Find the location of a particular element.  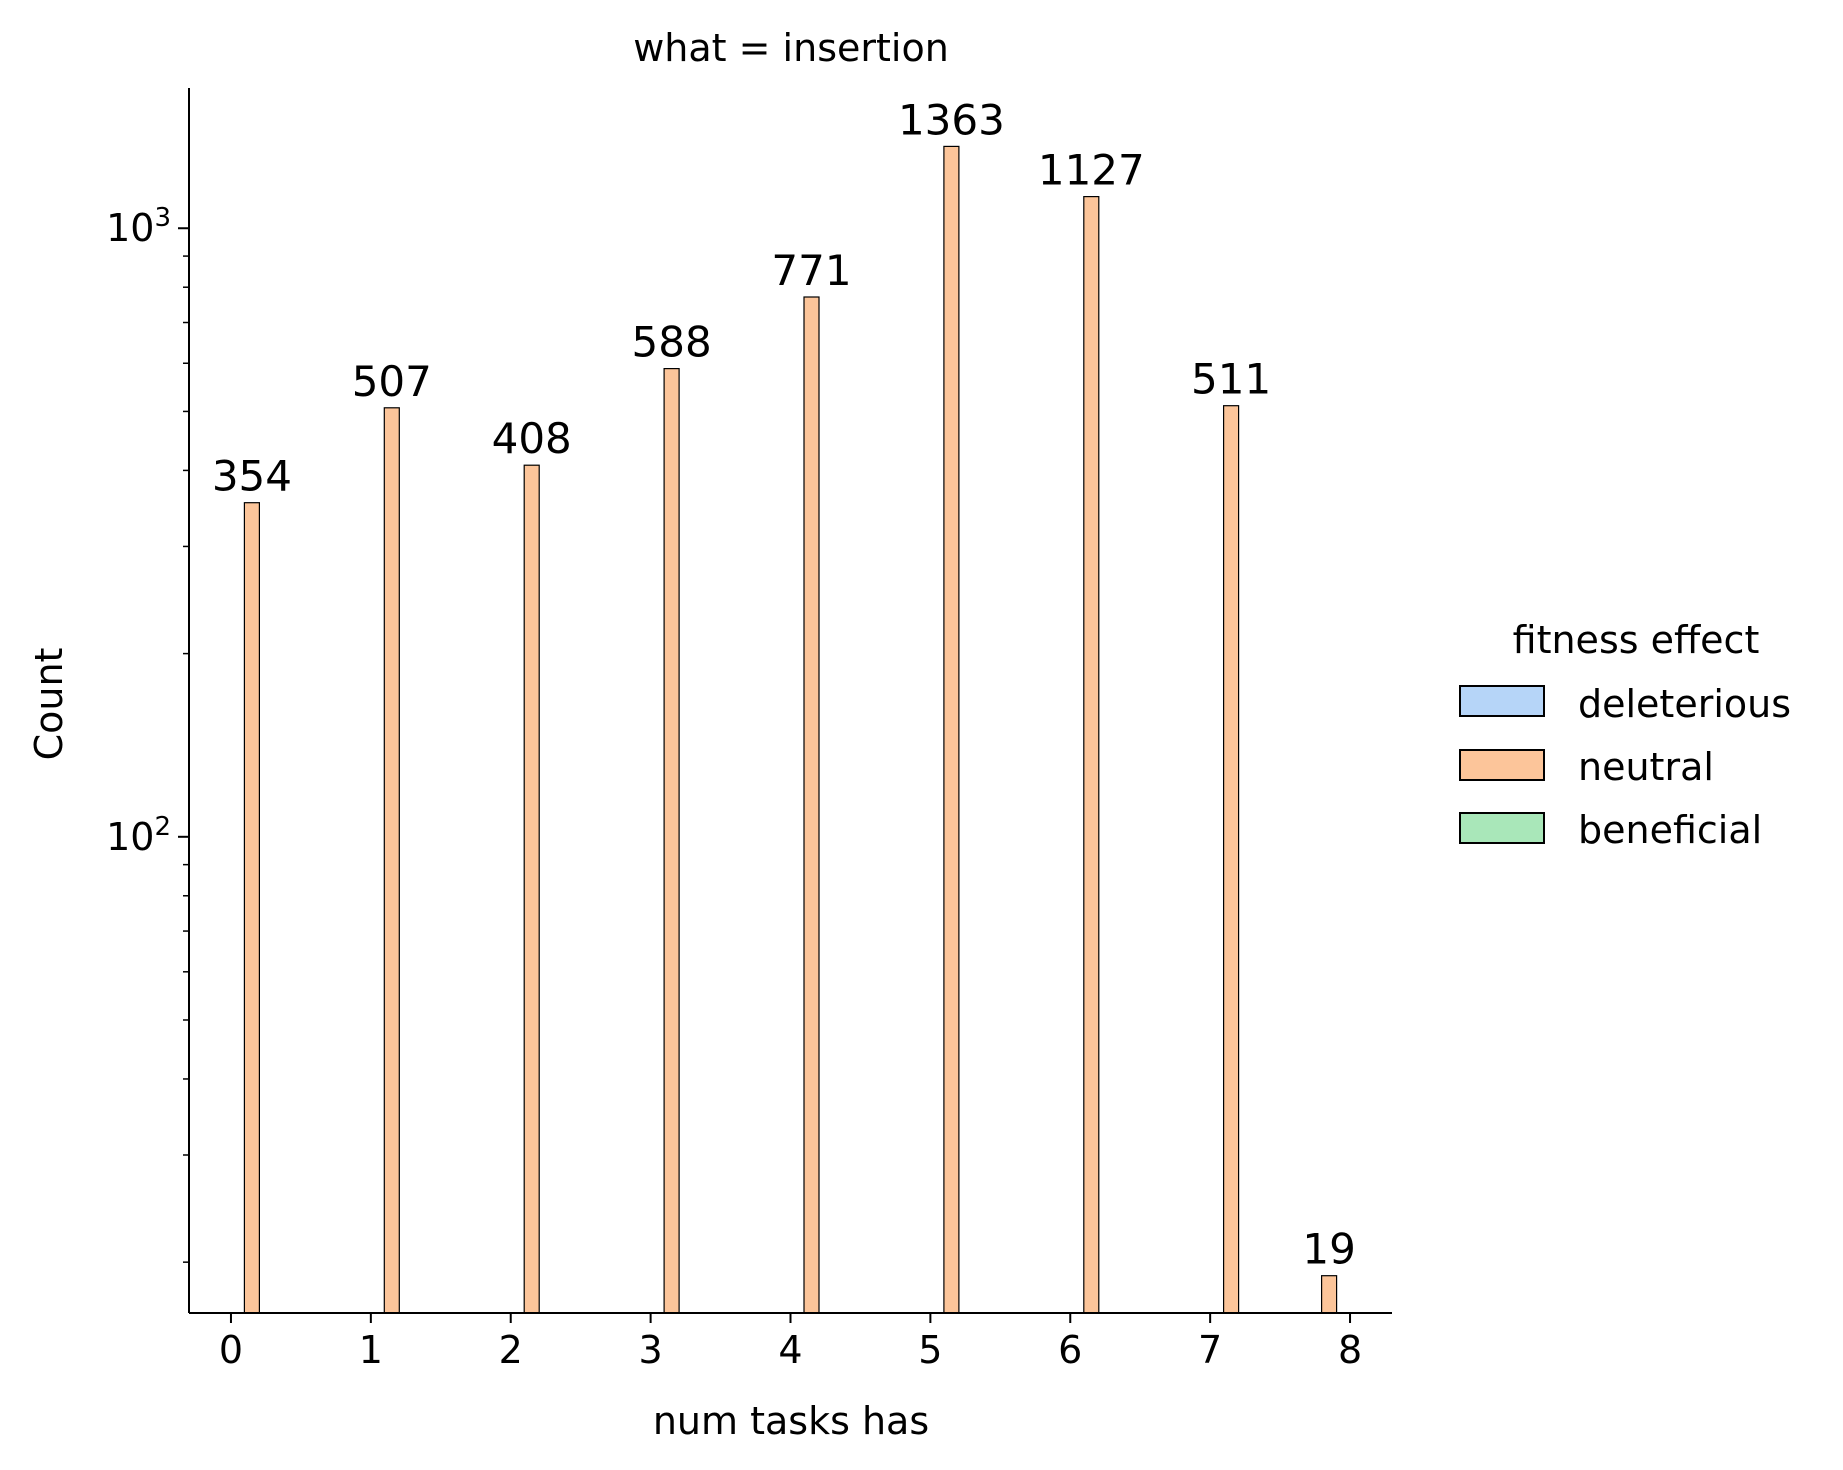

x-tick-label: 2 is located at coordinates (511, 1350).